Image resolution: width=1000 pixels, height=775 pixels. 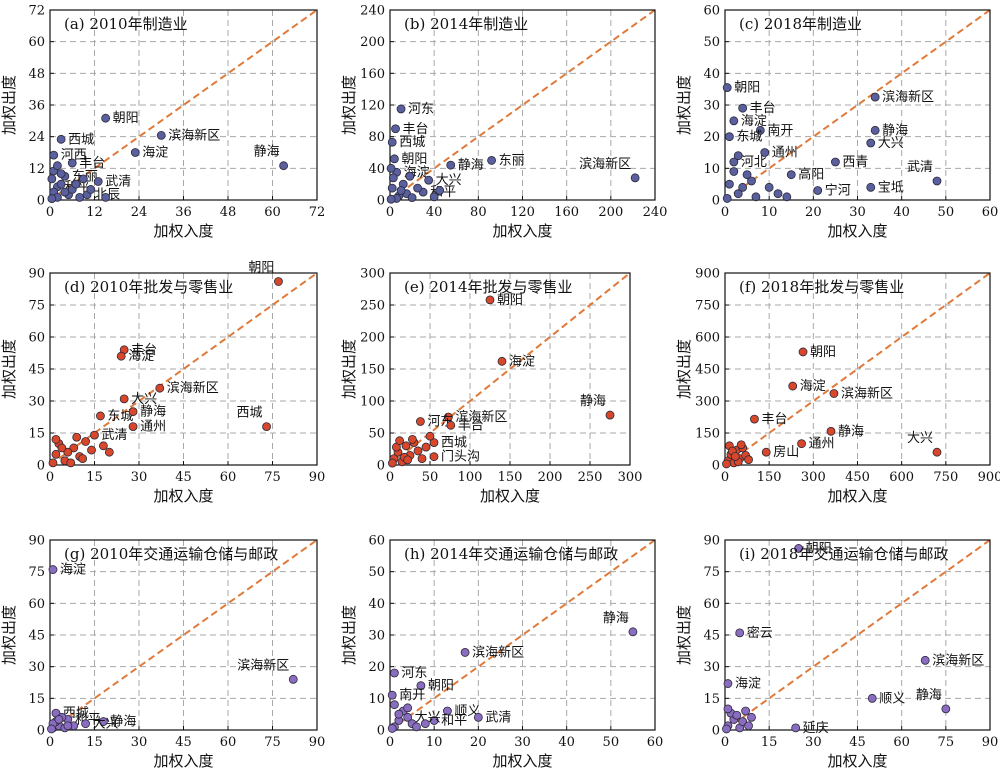 I want to click on point-label: 东丽, so click(x=512, y=160).